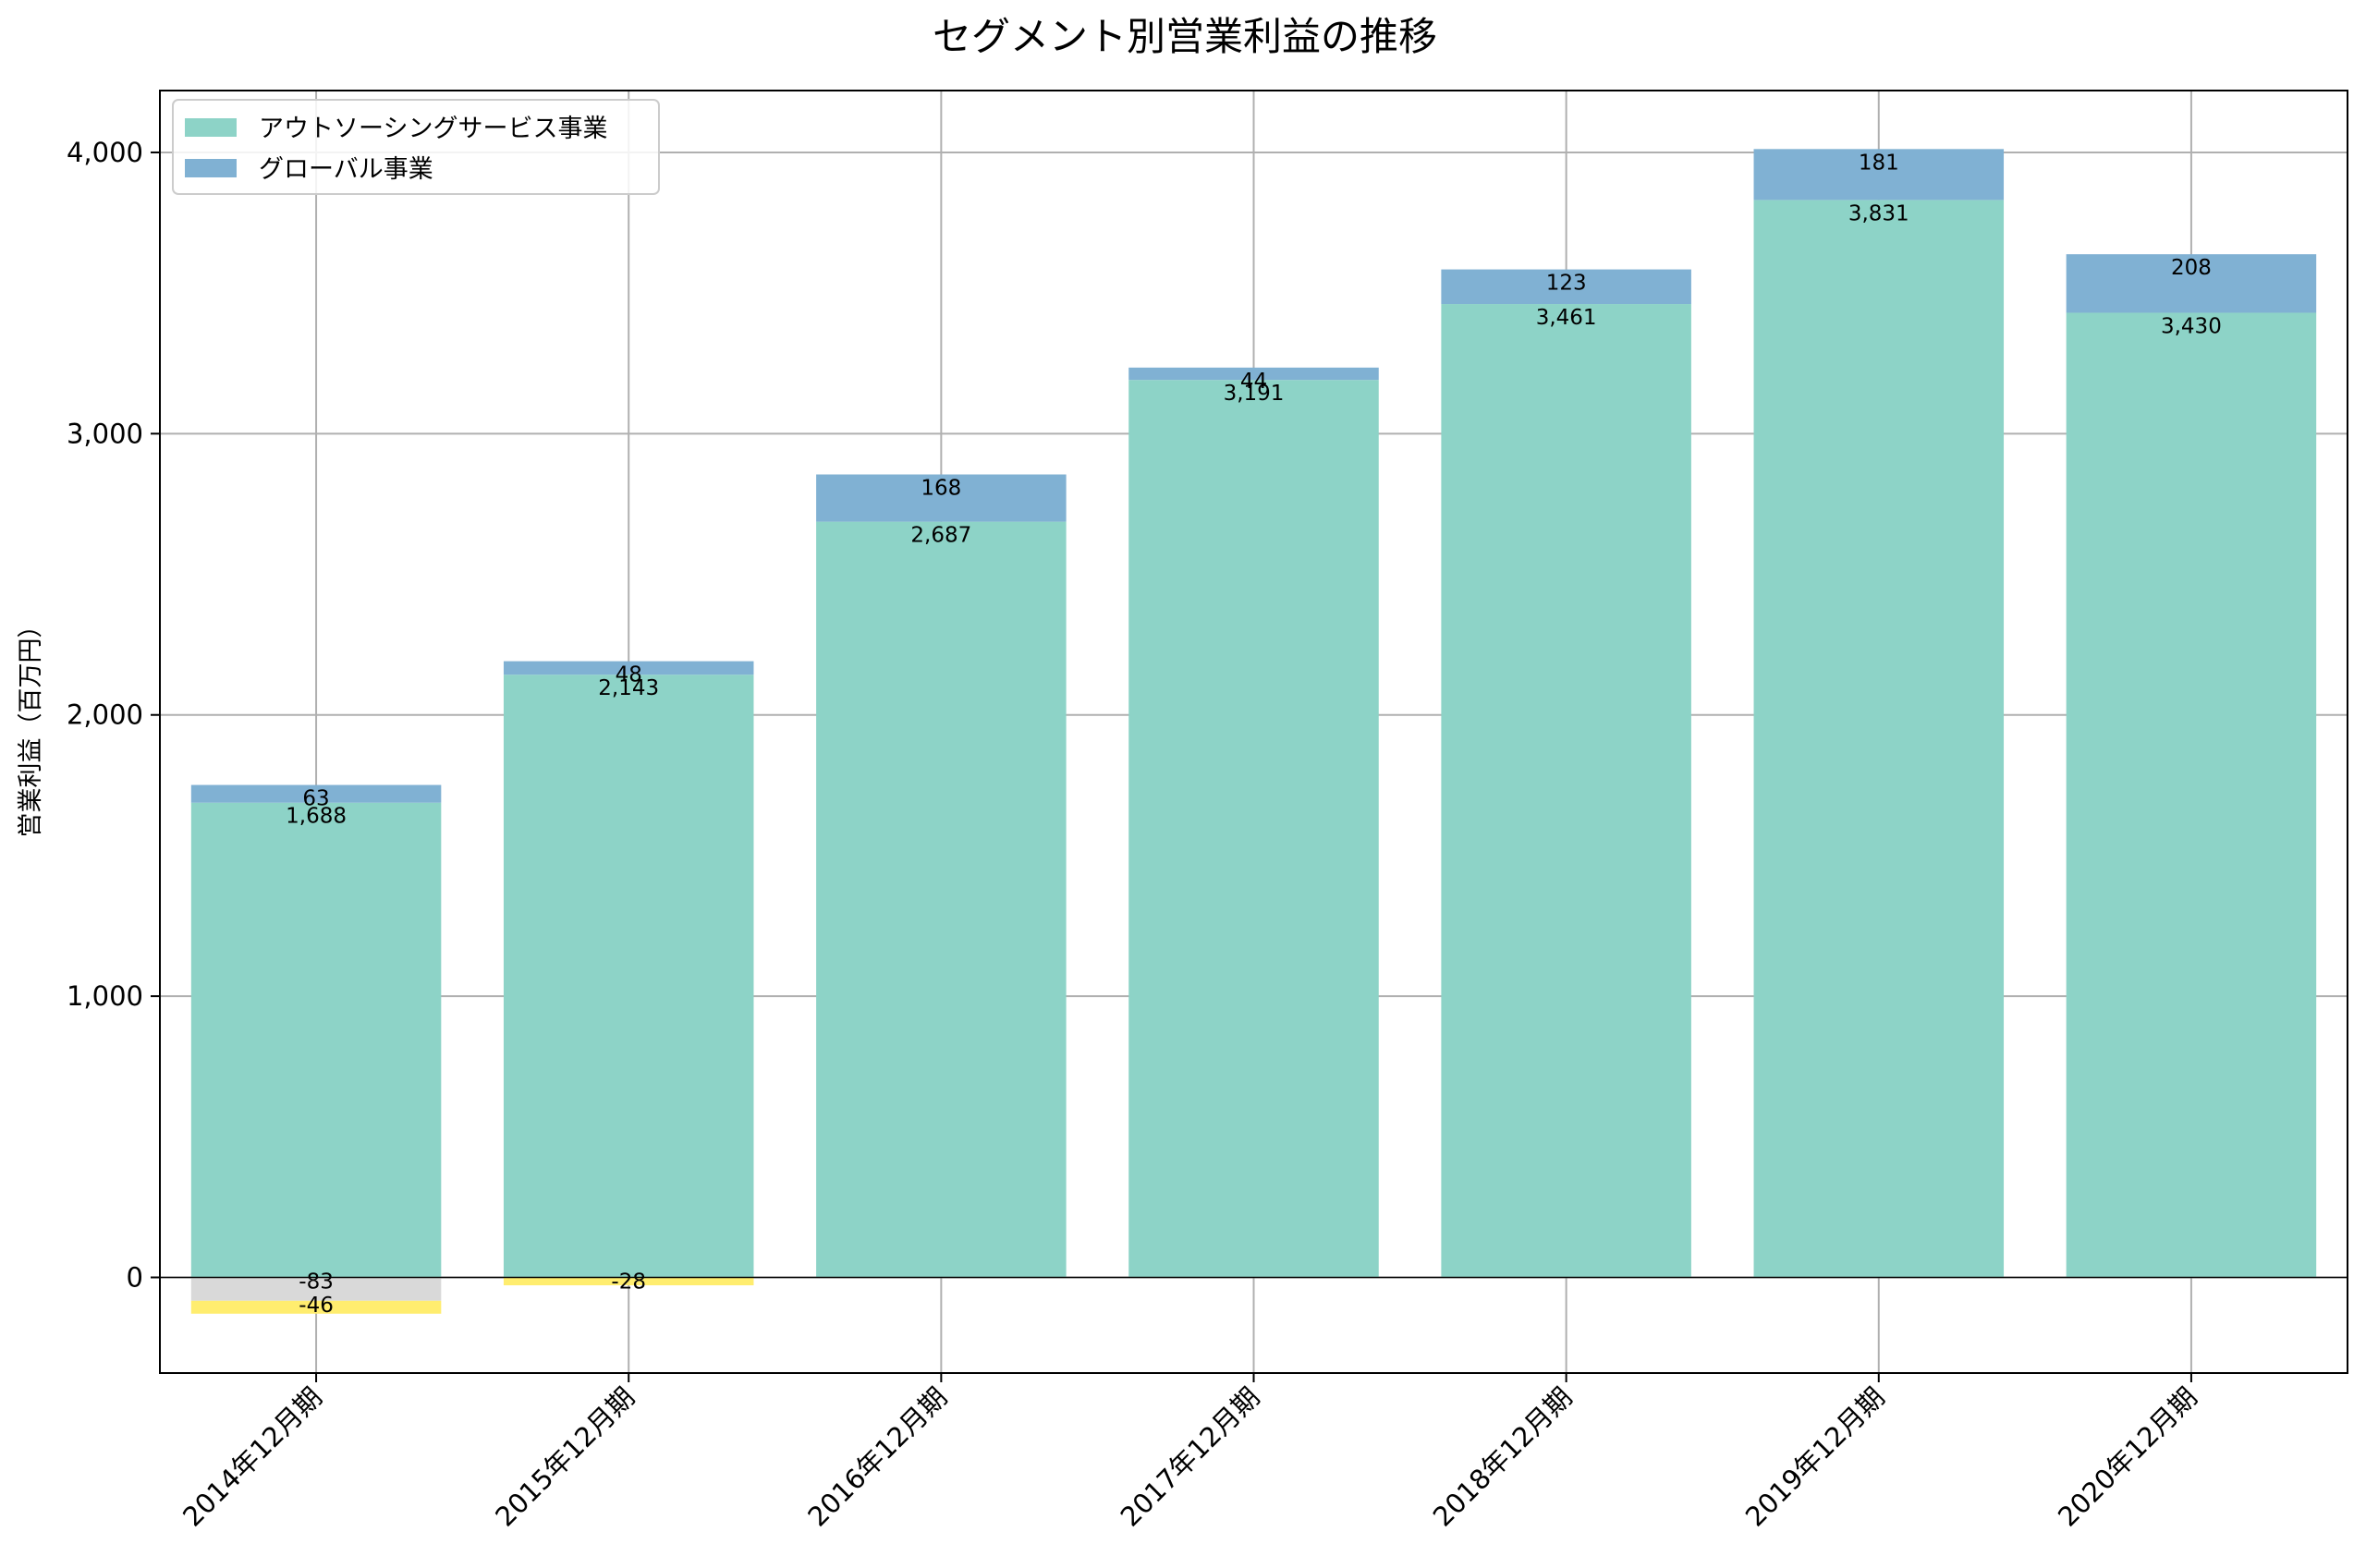 This screenshot has width=2366, height=1568. What do you see at coordinates (317, 1282) in the screenshot?
I see `data-label: -83` at bounding box center [317, 1282].